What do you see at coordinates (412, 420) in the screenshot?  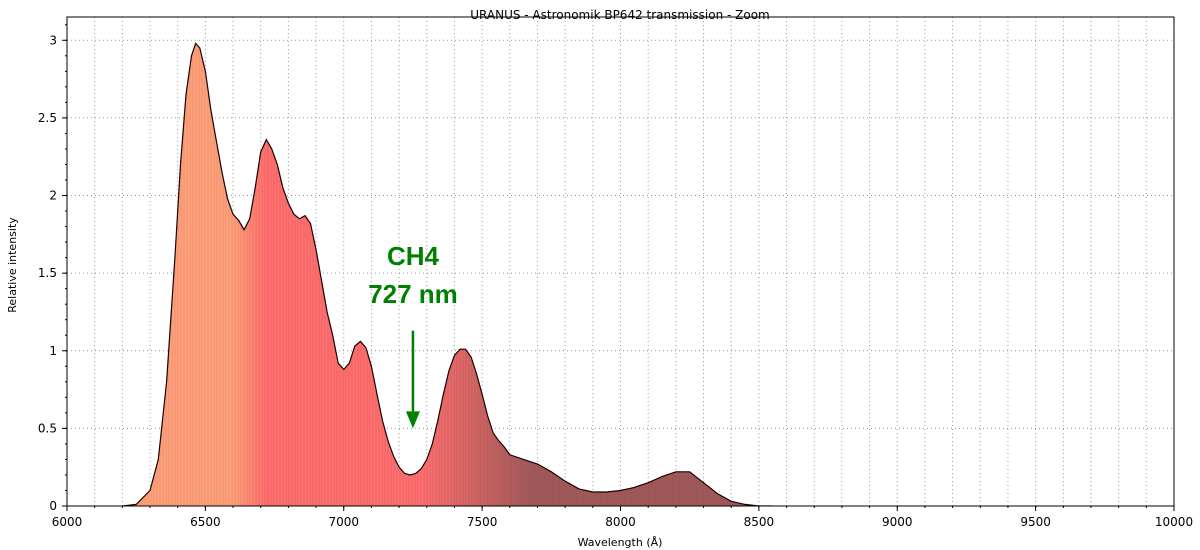 I see `arrow-head` at bounding box center [412, 420].